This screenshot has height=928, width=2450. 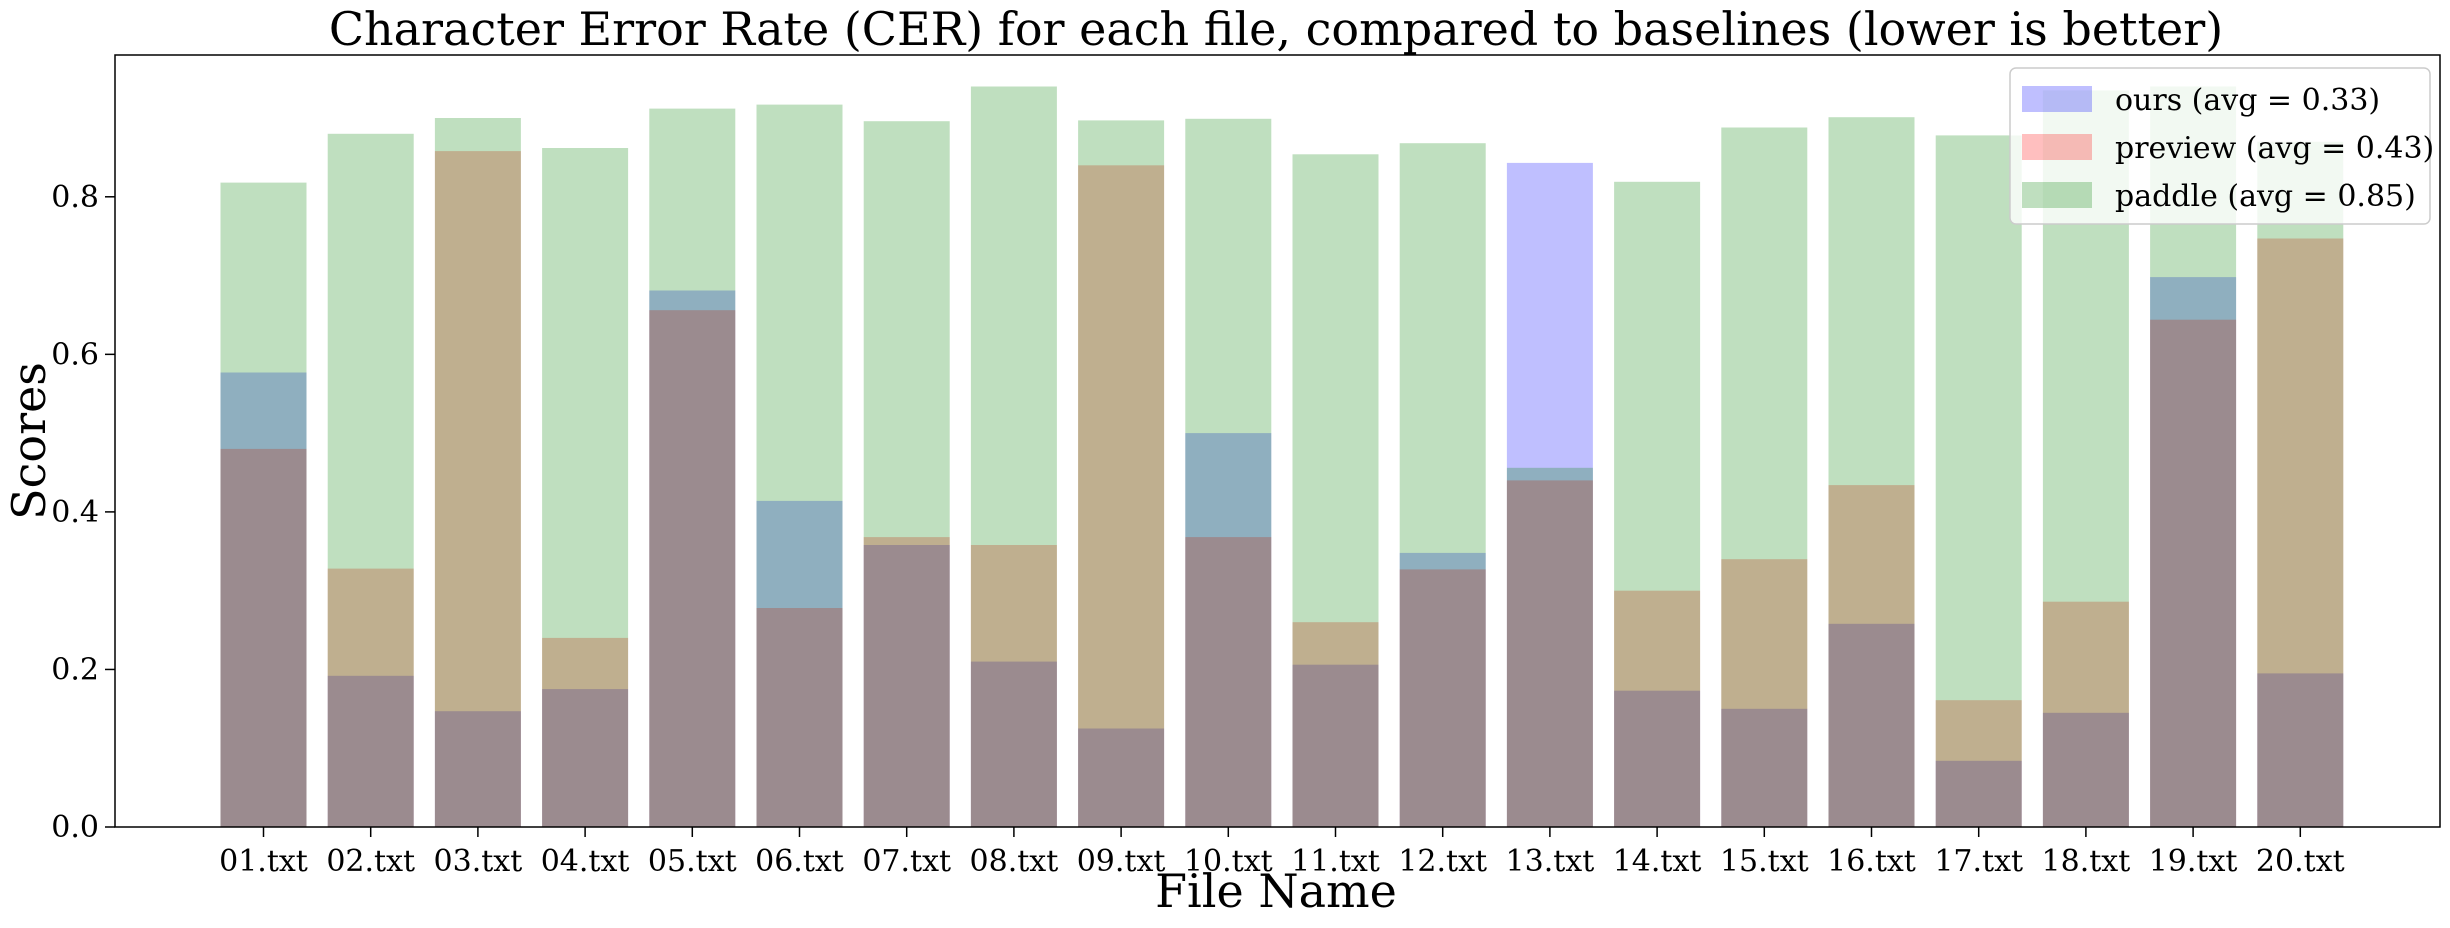 What do you see at coordinates (2057, 147) in the screenshot?
I see `legend-swatch-preview` at bounding box center [2057, 147].